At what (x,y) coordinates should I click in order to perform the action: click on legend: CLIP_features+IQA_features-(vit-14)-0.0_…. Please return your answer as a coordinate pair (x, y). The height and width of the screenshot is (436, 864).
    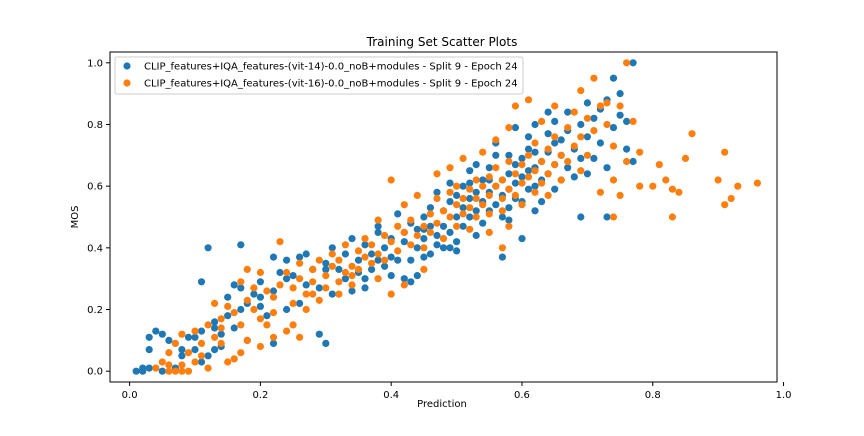
    Looking at the image, I should click on (319, 75).